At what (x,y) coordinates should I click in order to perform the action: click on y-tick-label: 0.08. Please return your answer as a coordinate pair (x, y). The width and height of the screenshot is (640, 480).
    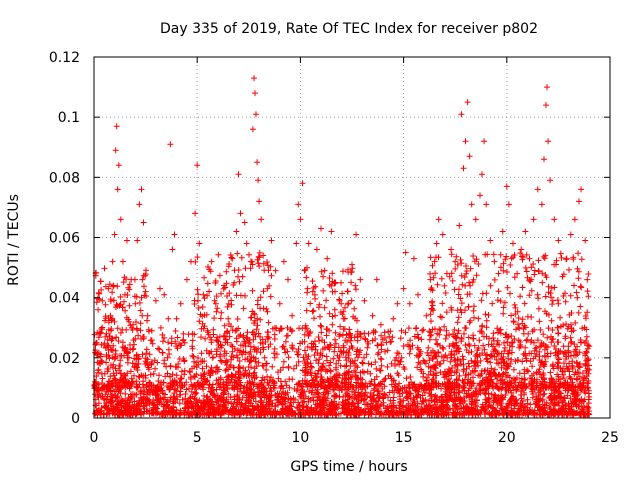
    Looking at the image, I should click on (64, 178).